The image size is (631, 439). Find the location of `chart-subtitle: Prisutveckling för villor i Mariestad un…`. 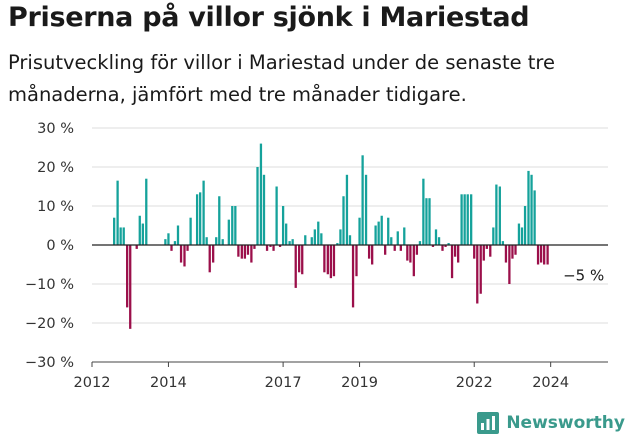

chart-subtitle: Prisutveckling för villor i Mariestad un… is located at coordinates (282, 78).